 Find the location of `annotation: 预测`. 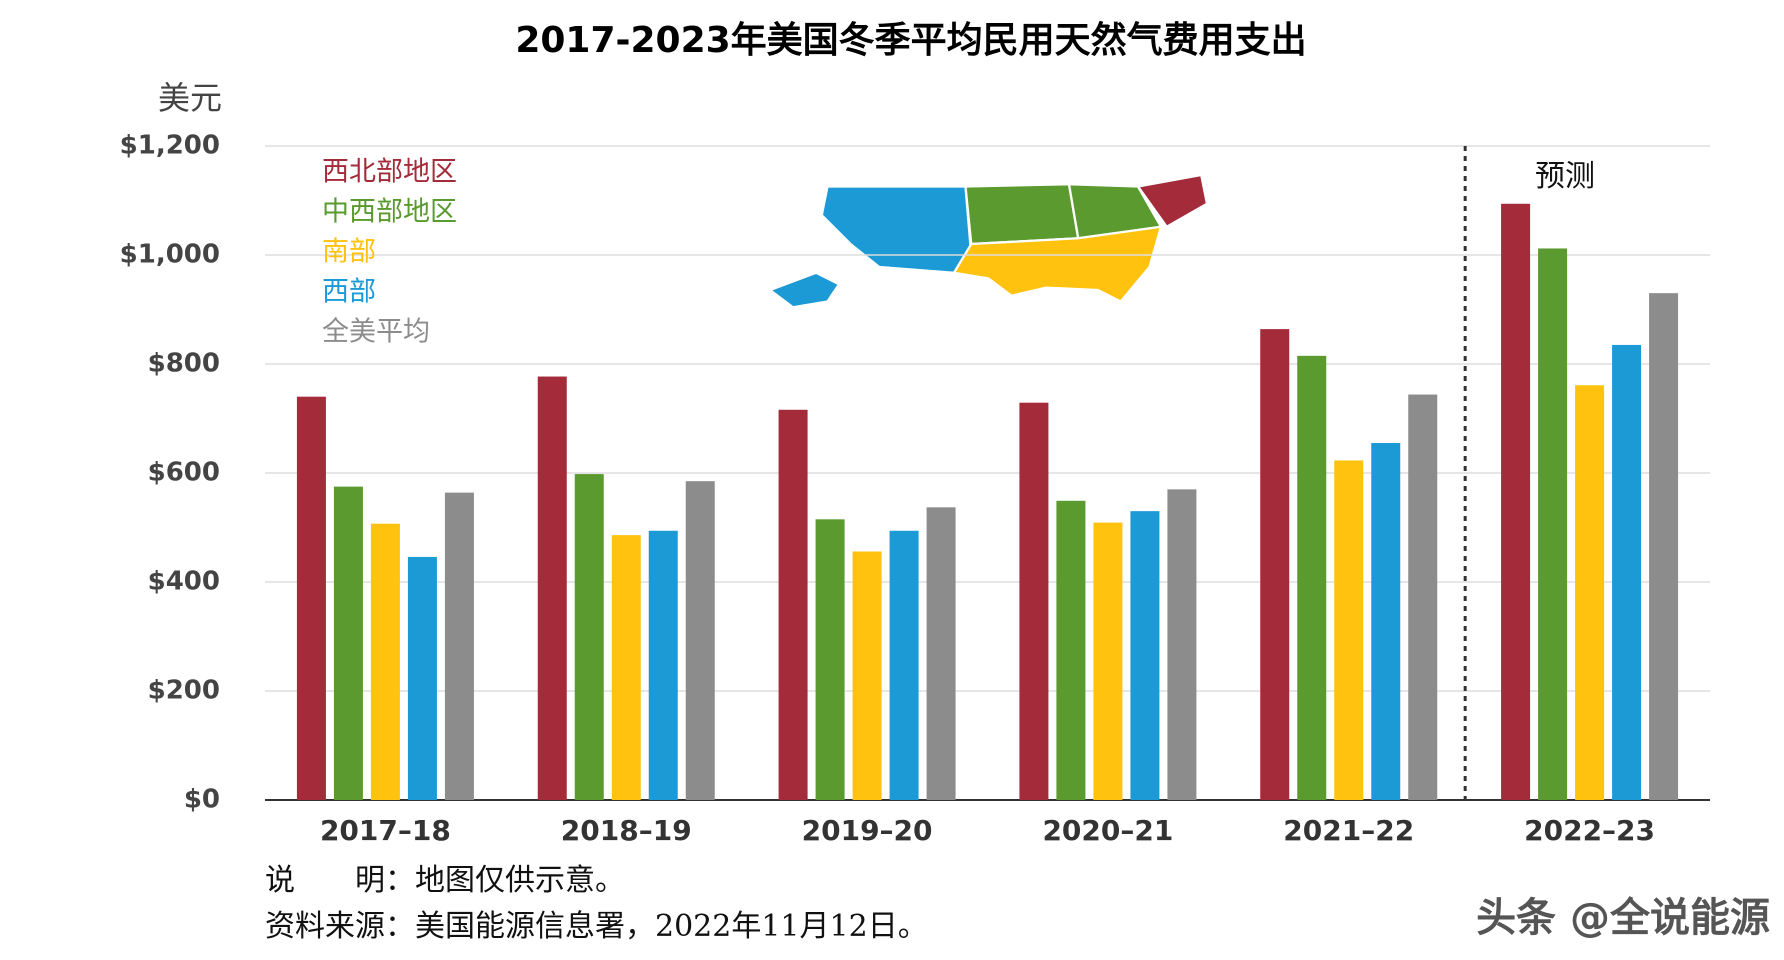

annotation: 预测 is located at coordinates (1565, 176).